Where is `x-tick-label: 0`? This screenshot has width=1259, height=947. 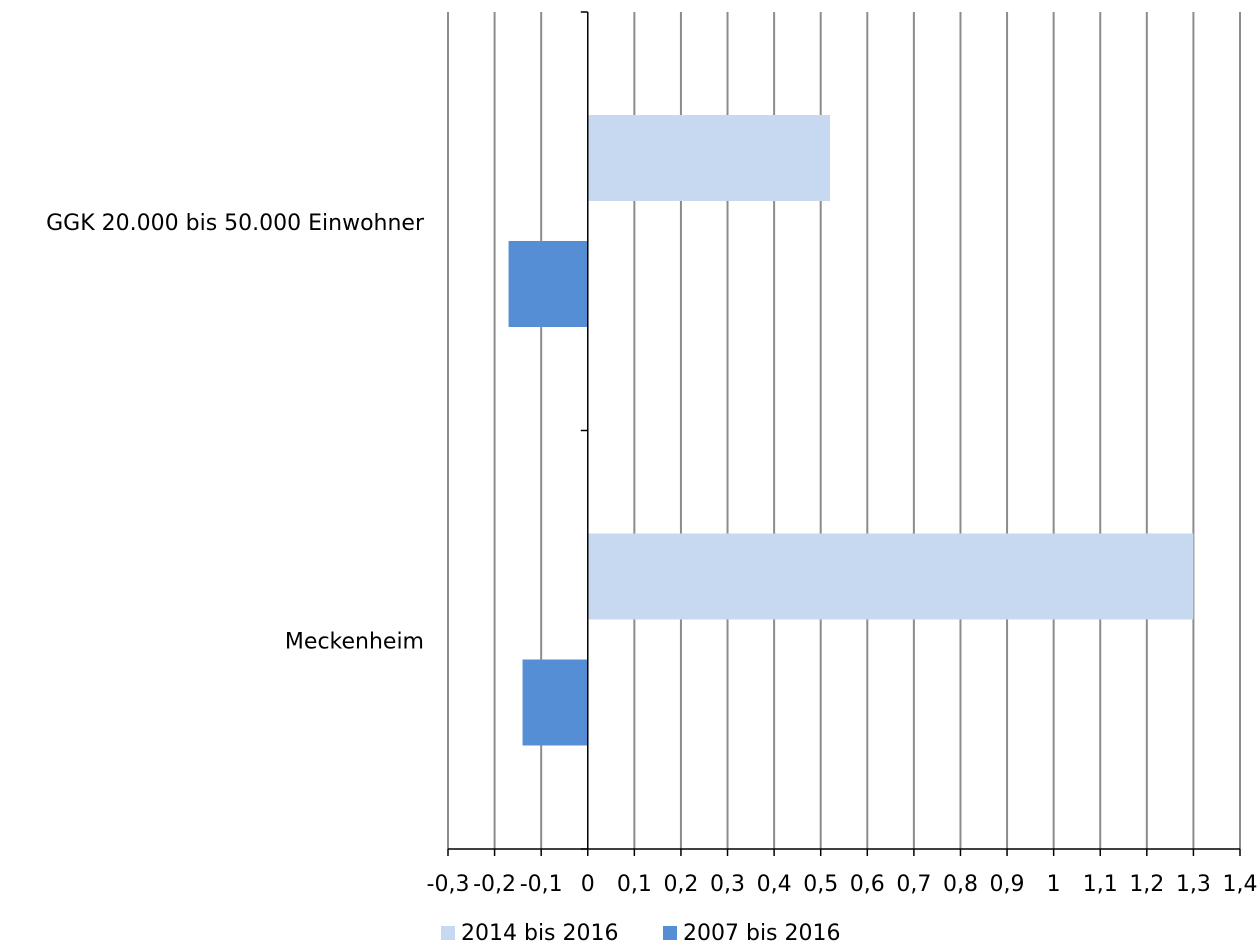 x-tick-label: 0 is located at coordinates (588, 884).